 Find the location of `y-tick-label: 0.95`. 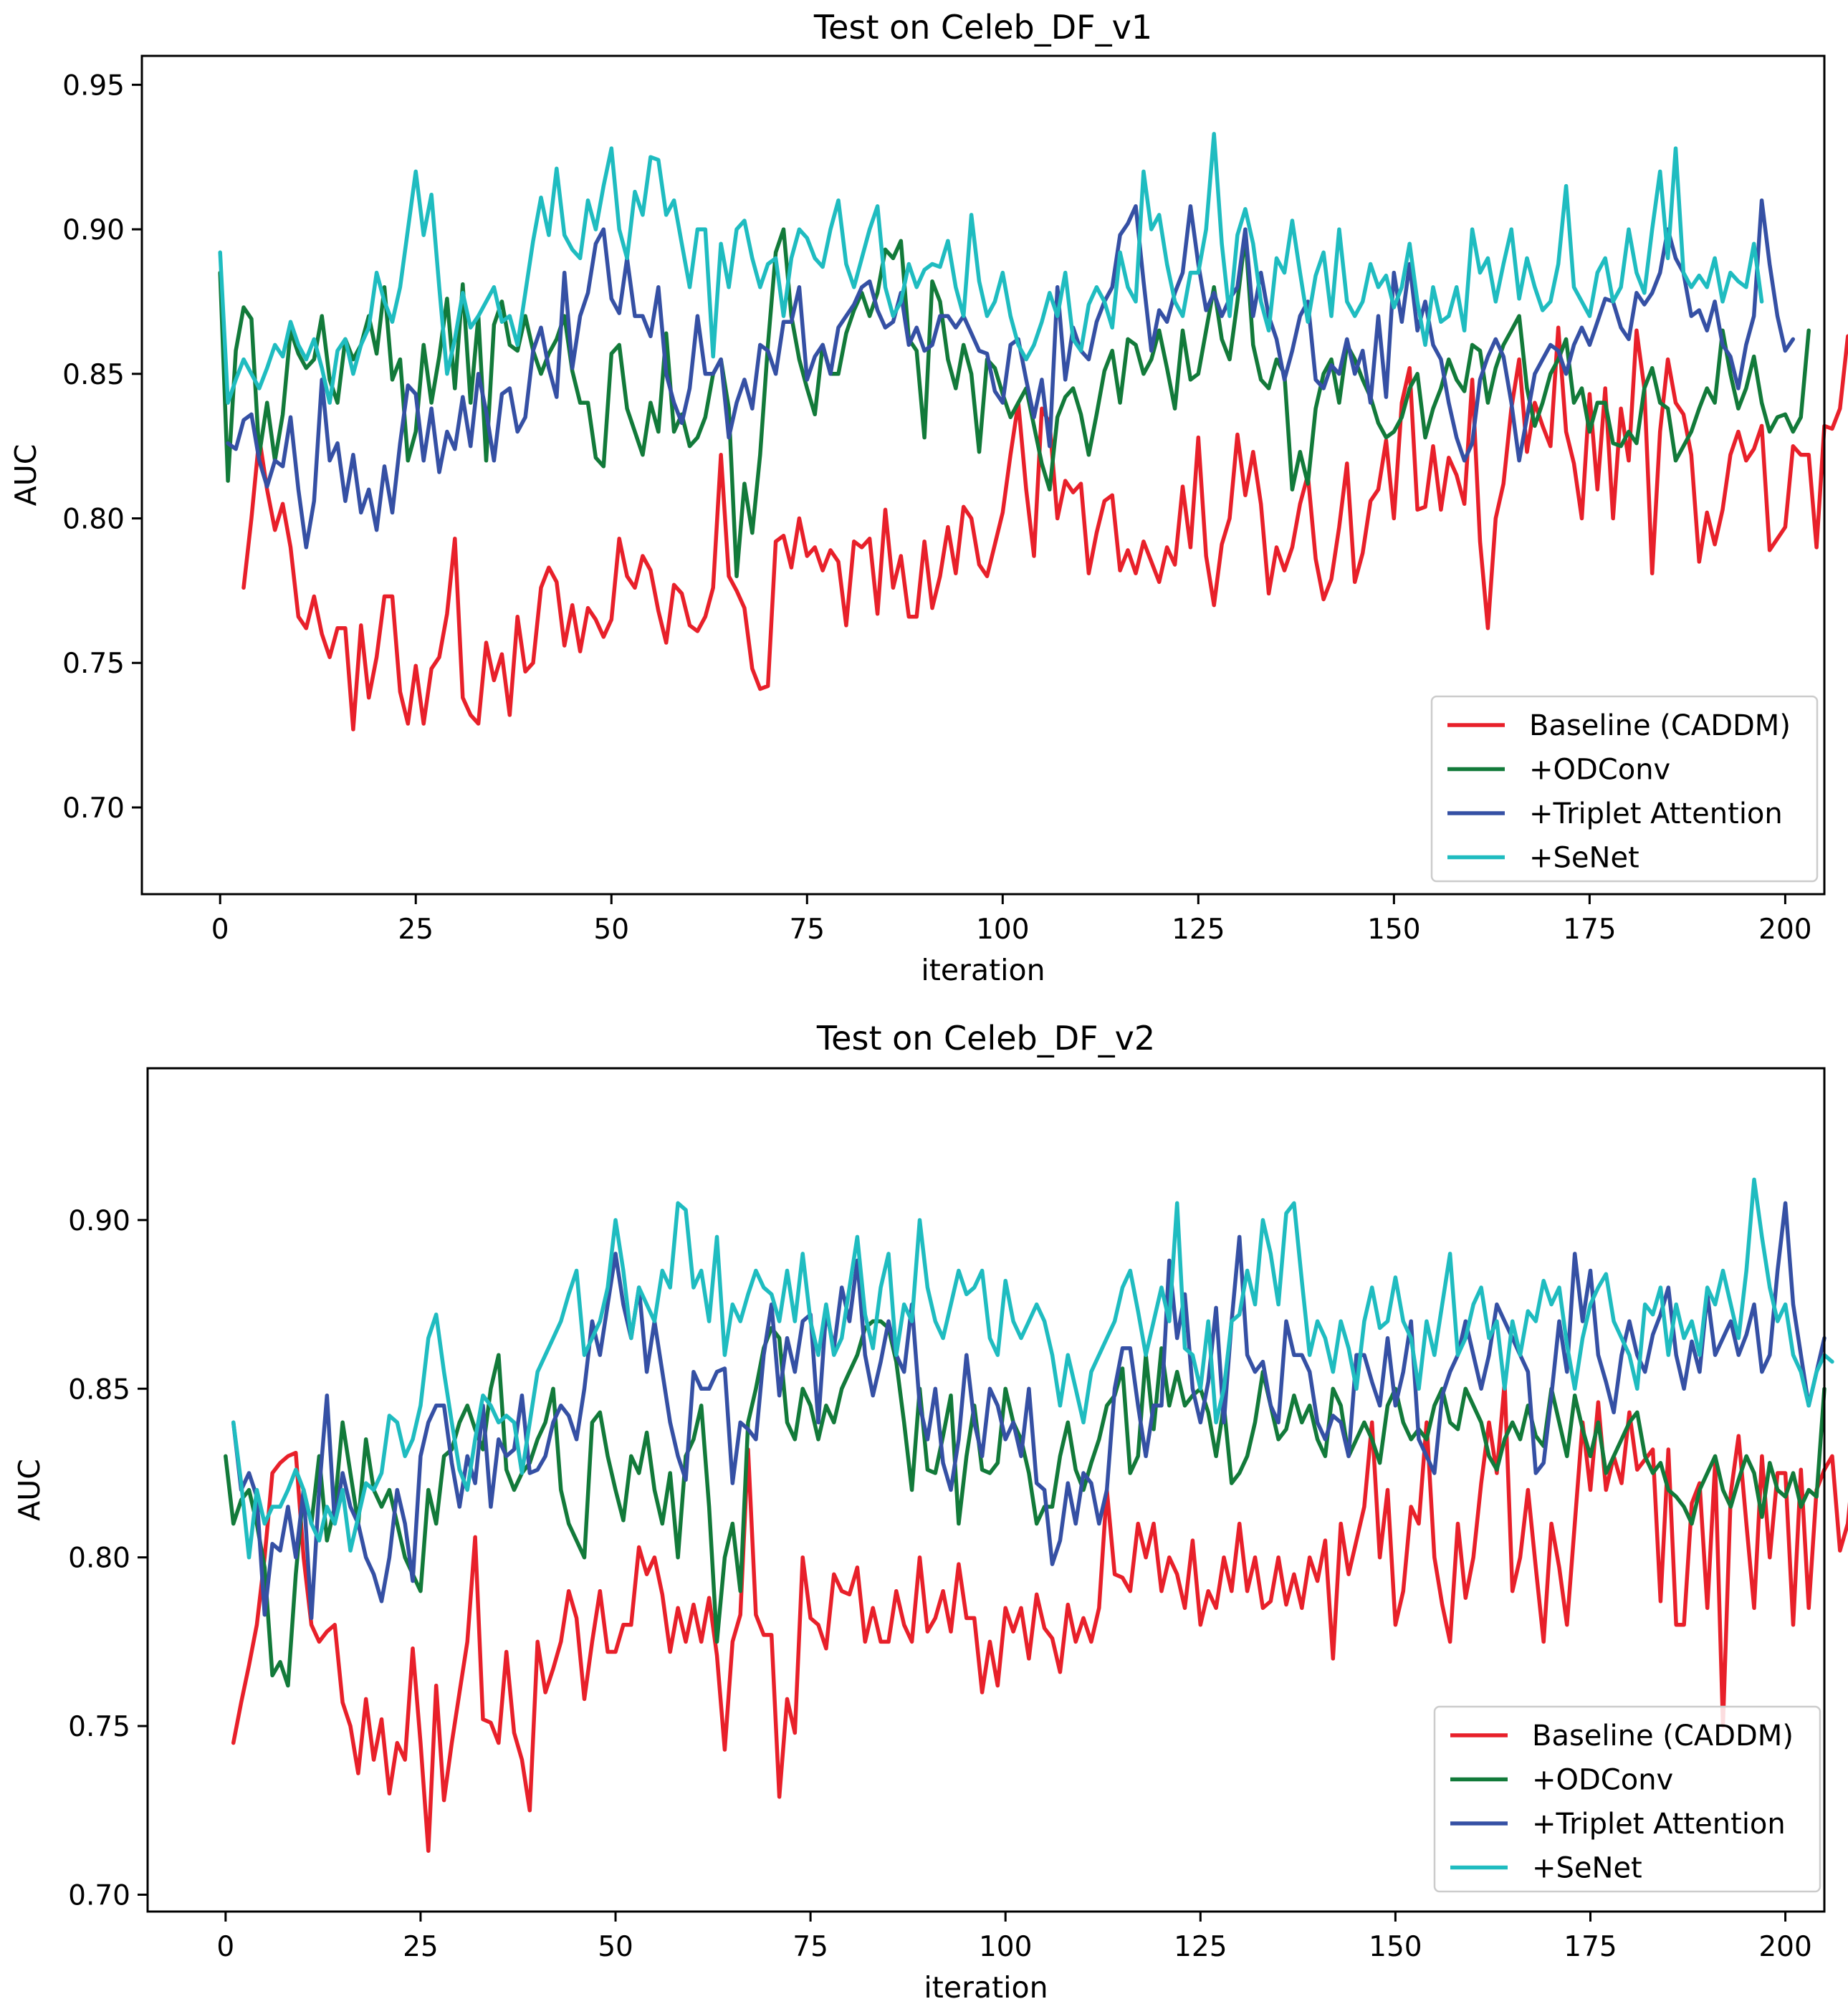

y-tick-label: 0.95 is located at coordinates (94, 85).